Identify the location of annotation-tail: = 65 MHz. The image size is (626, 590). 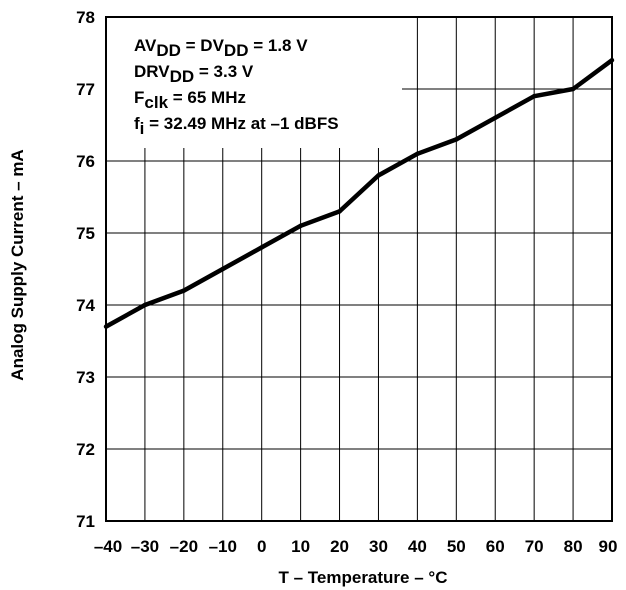
(207, 97).